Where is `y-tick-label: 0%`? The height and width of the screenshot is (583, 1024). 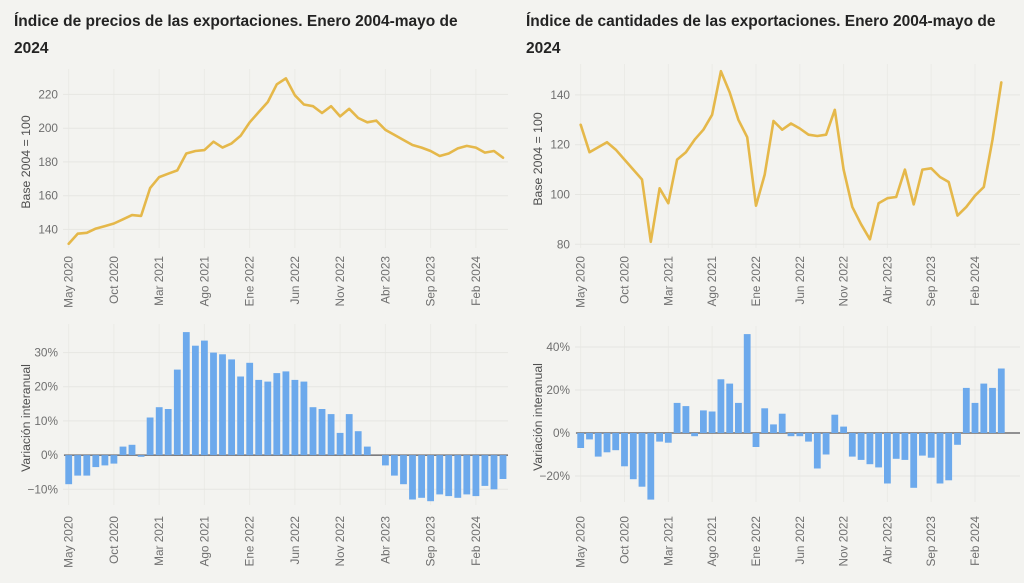
y-tick-label: 0% is located at coordinates (50, 455).